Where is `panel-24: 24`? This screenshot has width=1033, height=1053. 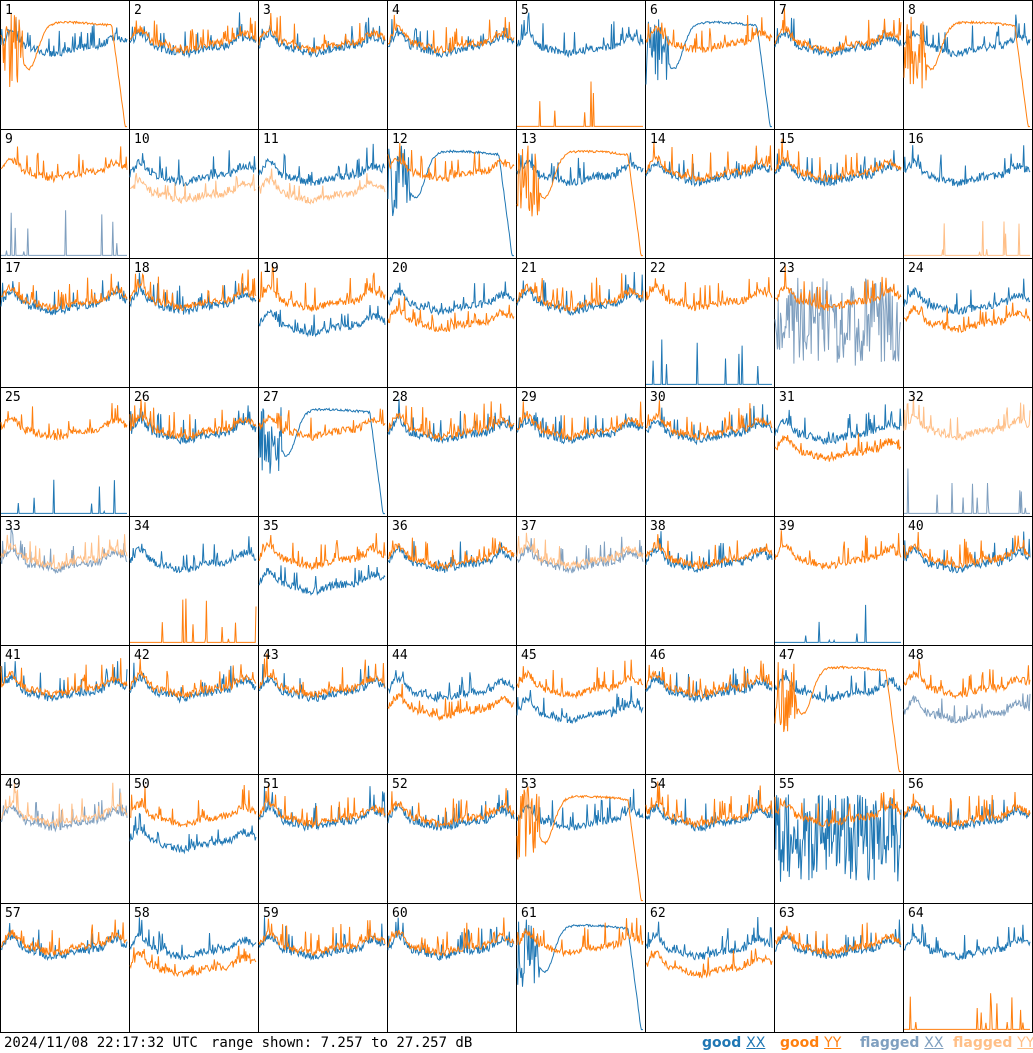 panel-24: 24 is located at coordinates (968, 323).